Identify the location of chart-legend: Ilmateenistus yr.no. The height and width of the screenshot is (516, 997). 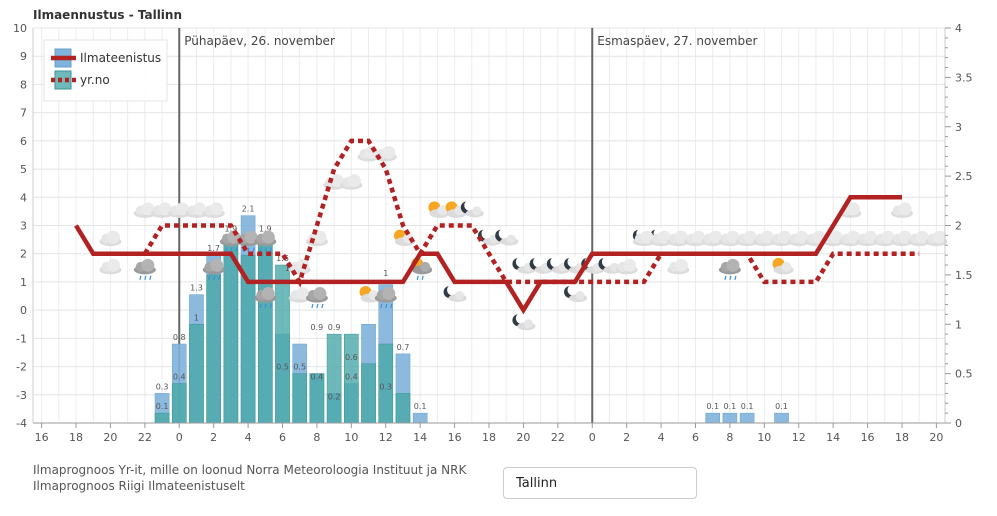
(105, 70).